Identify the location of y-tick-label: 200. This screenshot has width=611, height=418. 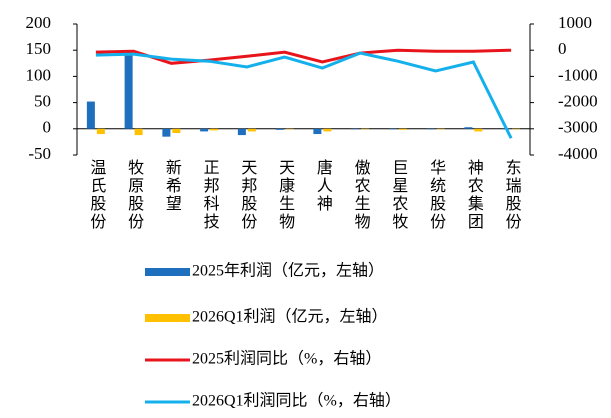
(39, 22).